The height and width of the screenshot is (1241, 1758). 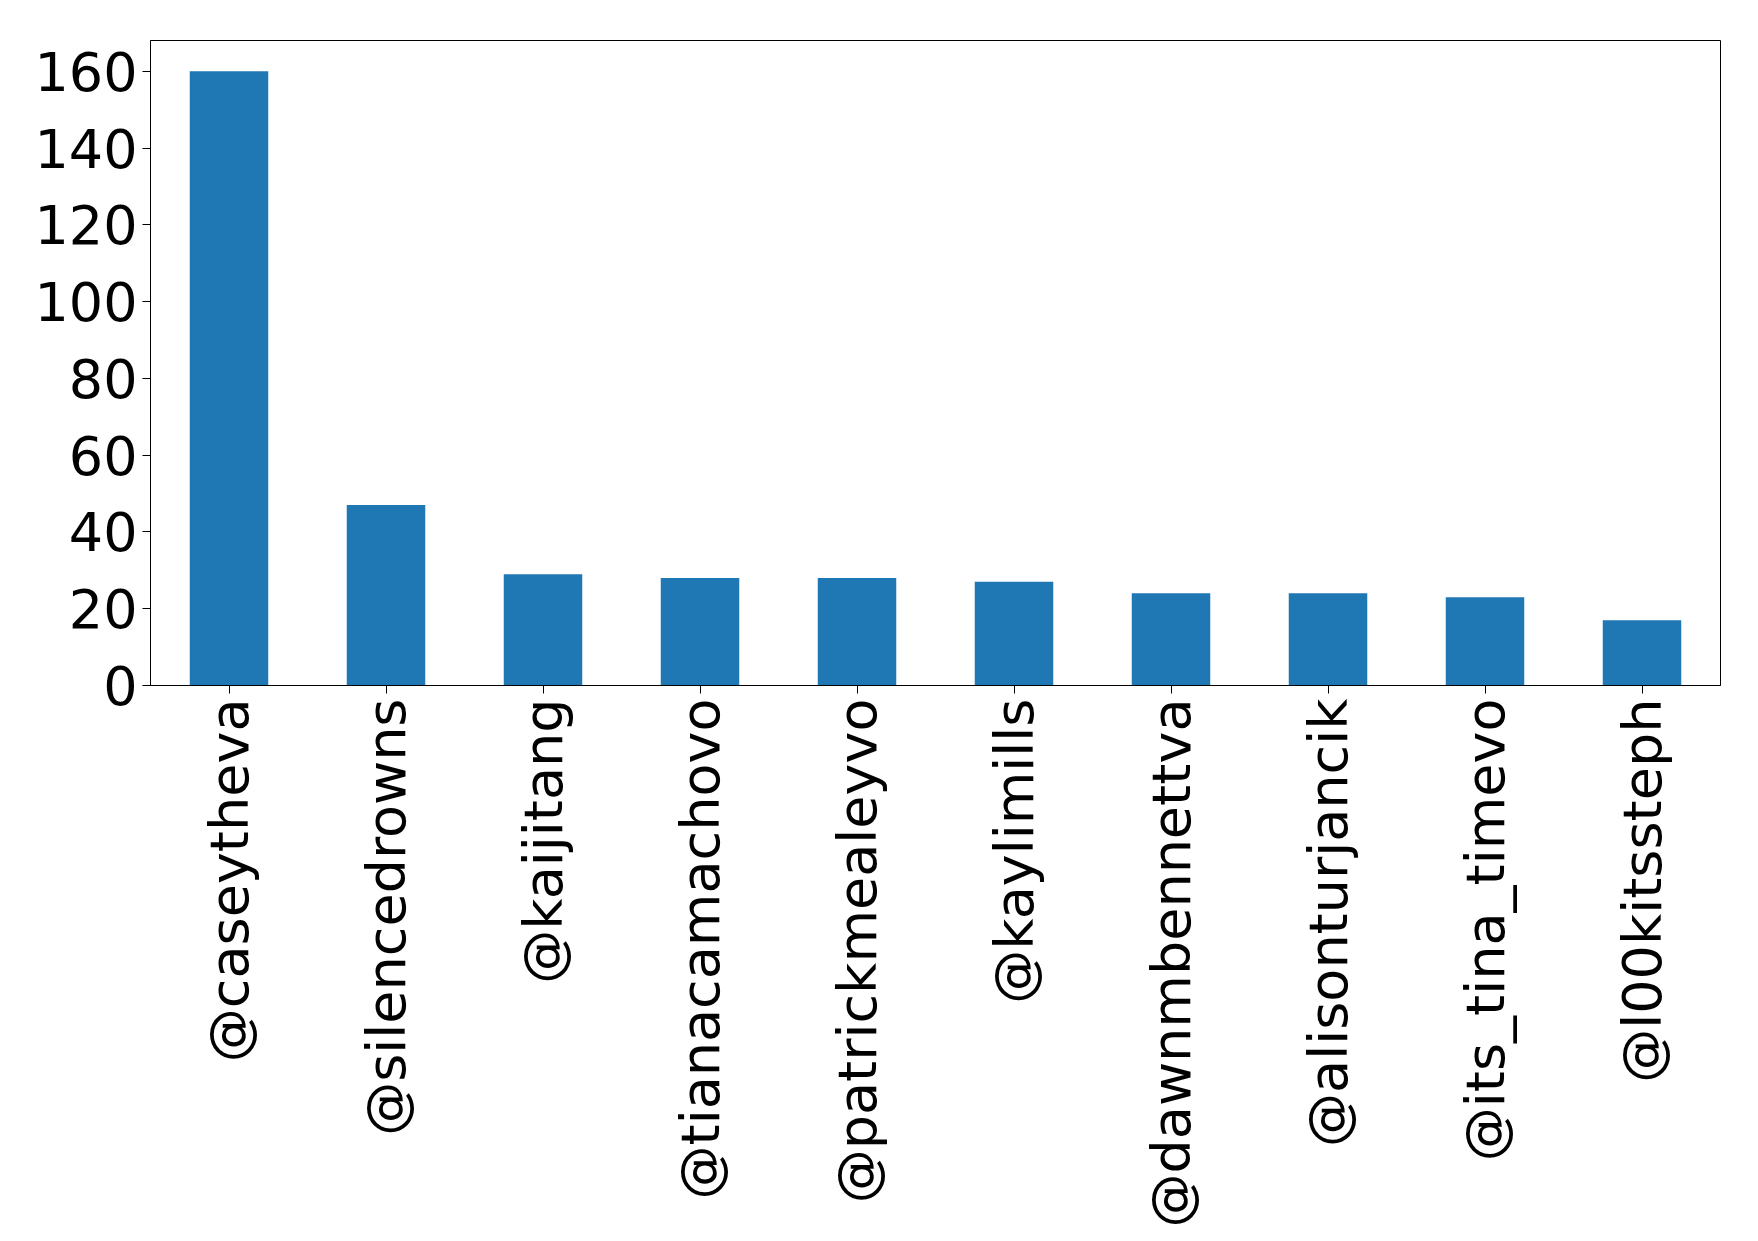 What do you see at coordinates (1171, 963) in the screenshot?
I see `x-tick-label: @dawnmbennettva` at bounding box center [1171, 963].